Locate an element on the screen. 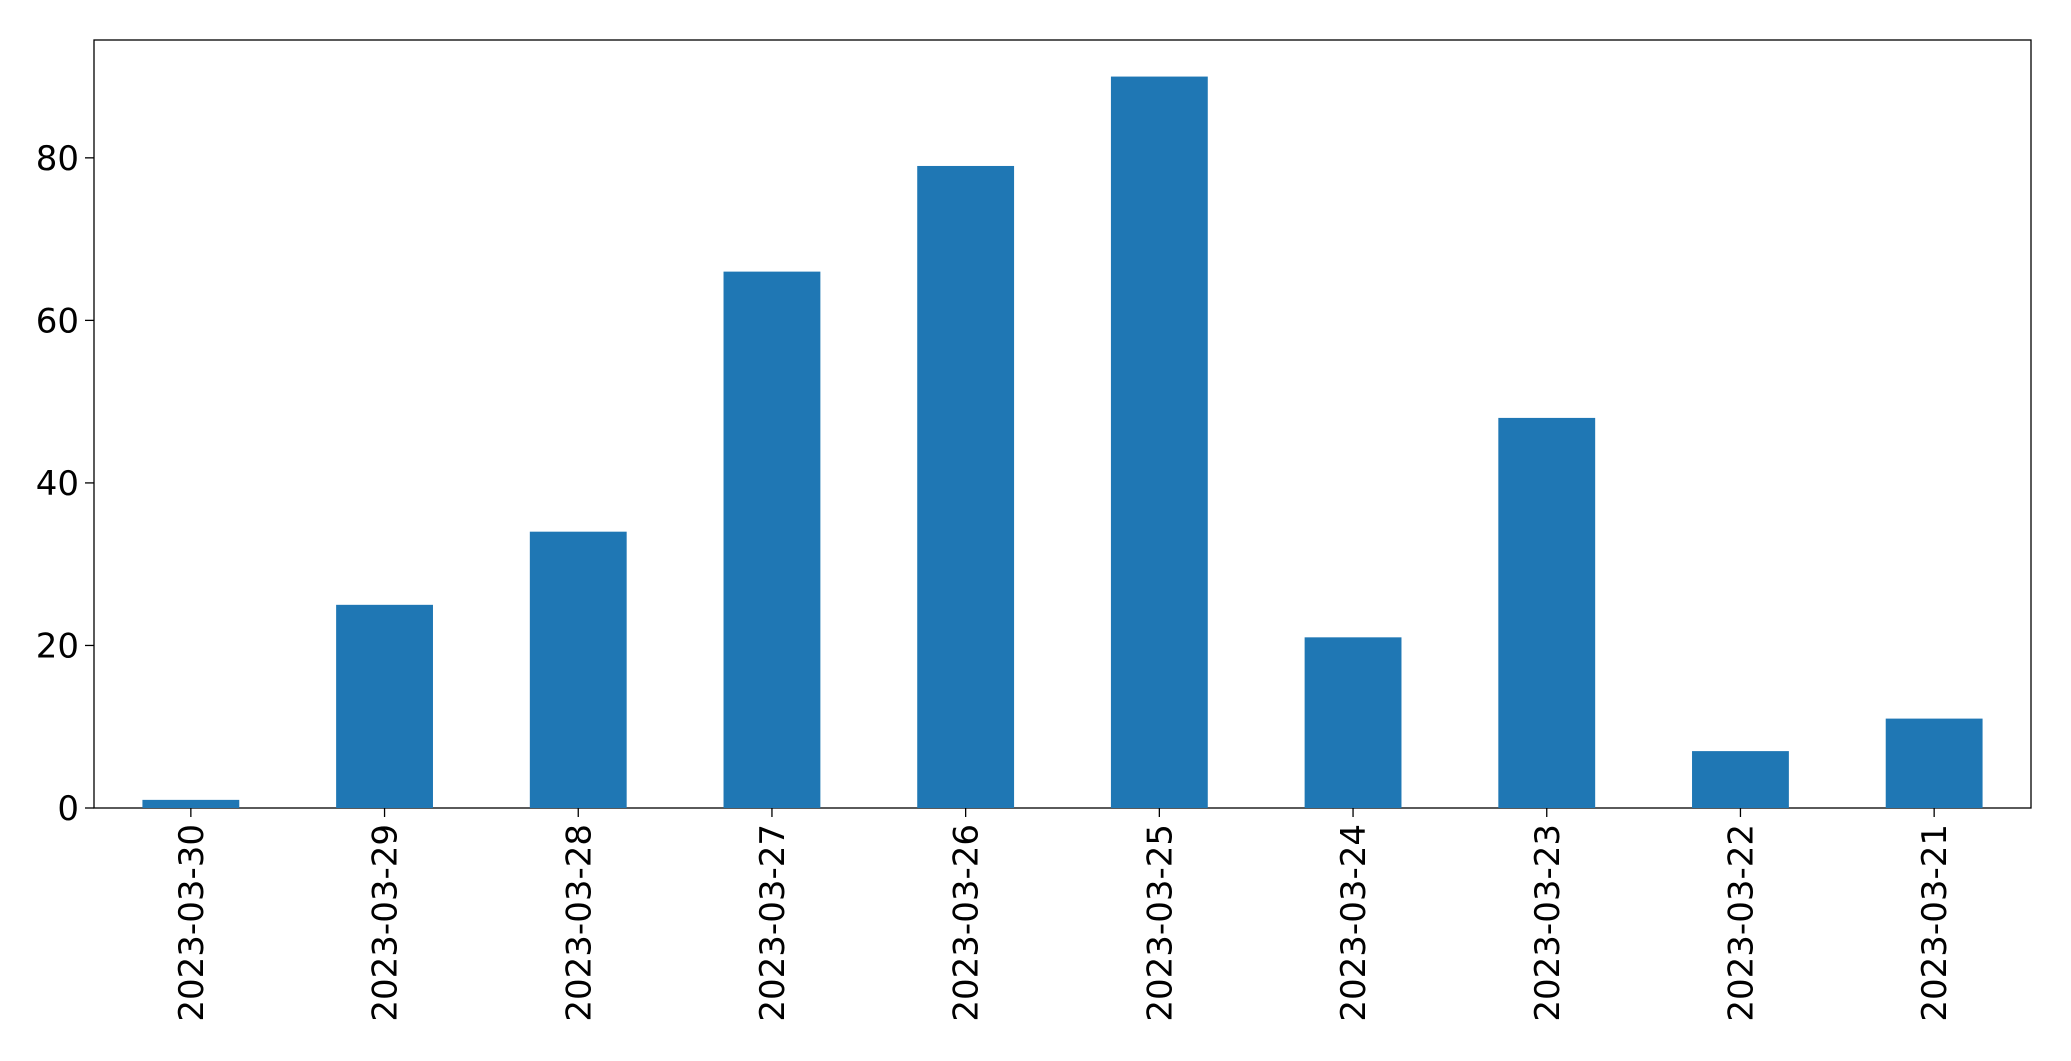 The image size is (2071, 1061). x-tick-label: 2023-03-29 is located at coordinates (386, 923).